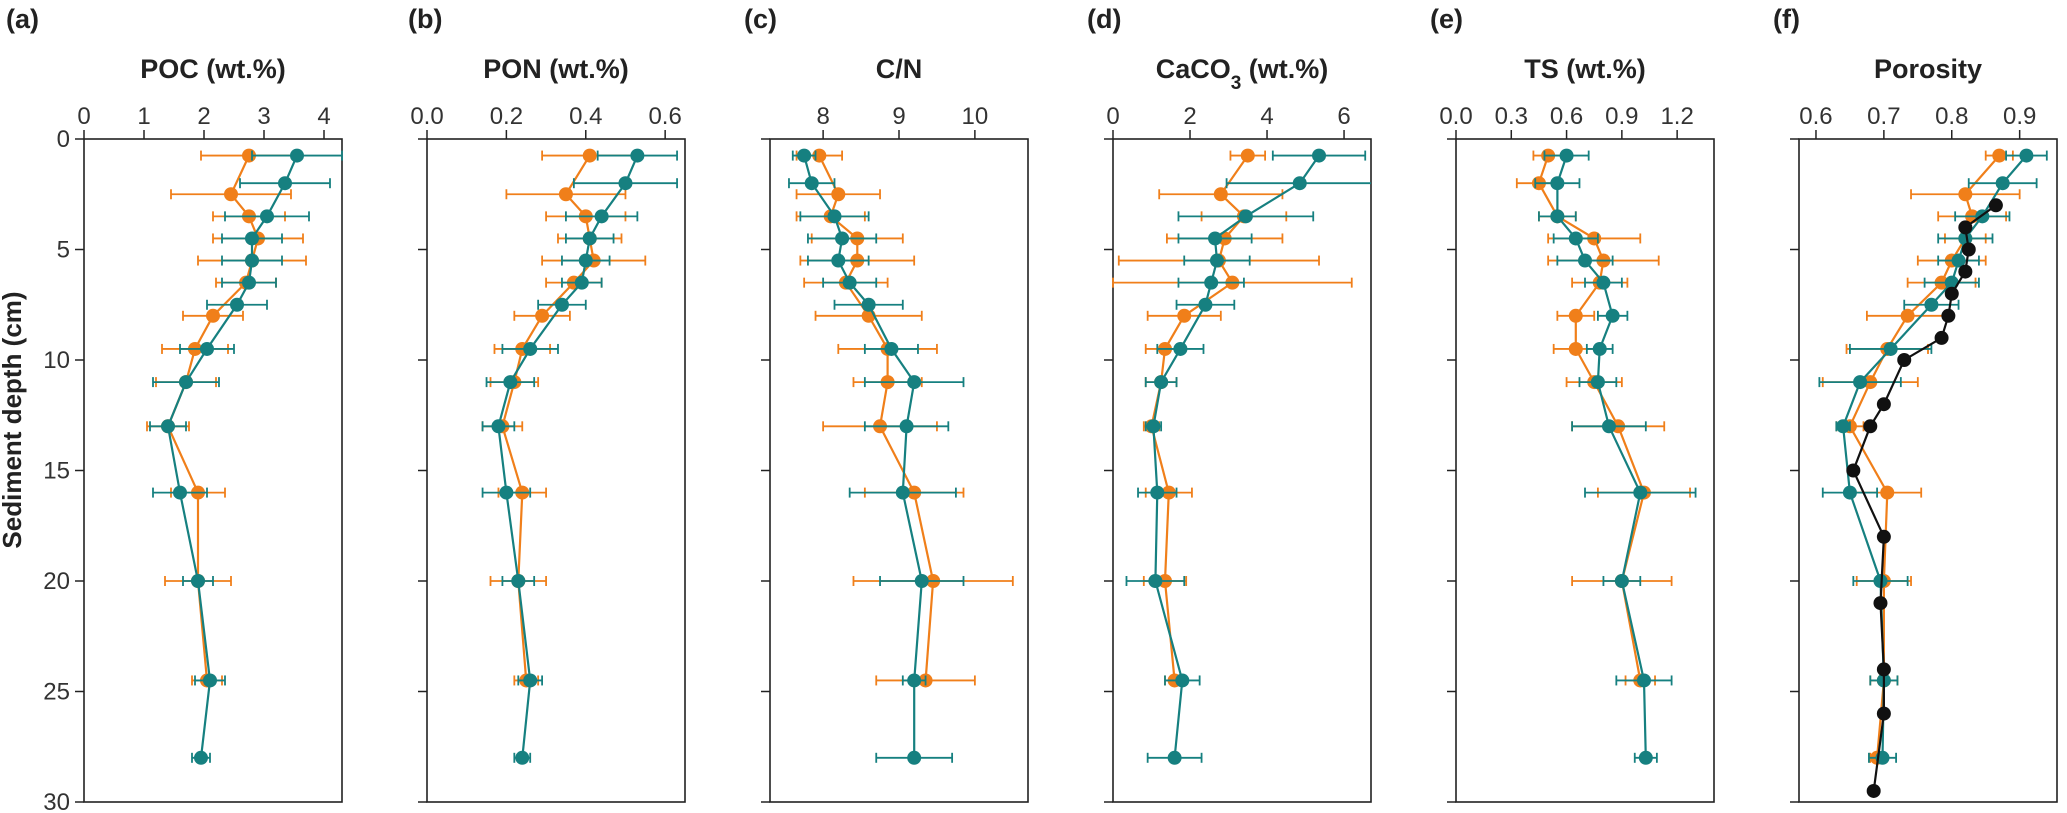  What do you see at coordinates (556, 470) in the screenshot?
I see `plot-frame` at bounding box center [556, 470].